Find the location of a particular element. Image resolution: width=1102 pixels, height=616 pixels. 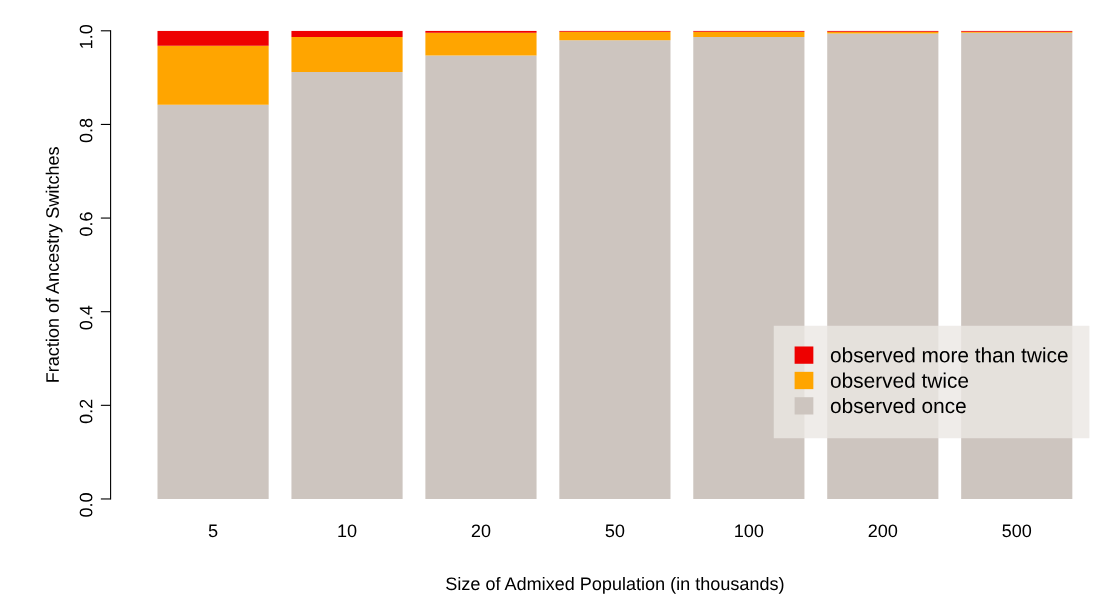

legend-label: observed more than twice is located at coordinates (949, 355).